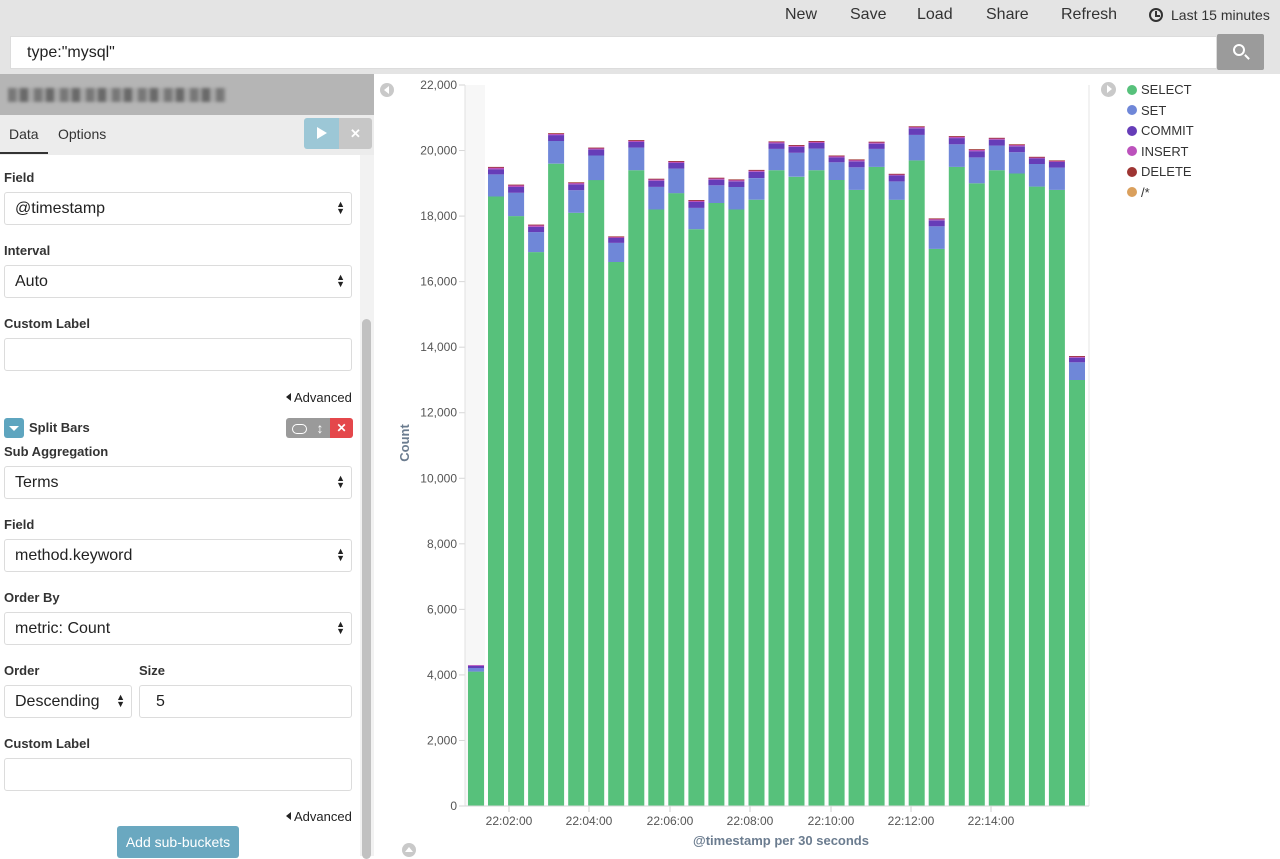  Describe the element at coordinates (245, 701) in the screenshot. I see `size-input: 5` at that location.